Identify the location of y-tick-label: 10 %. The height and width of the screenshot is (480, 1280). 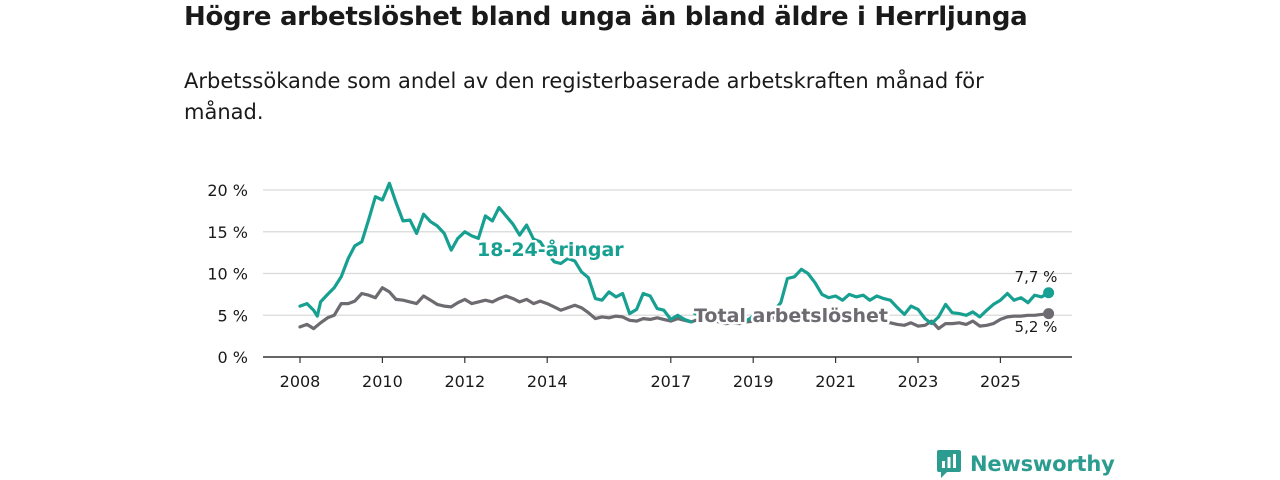
(227, 274).